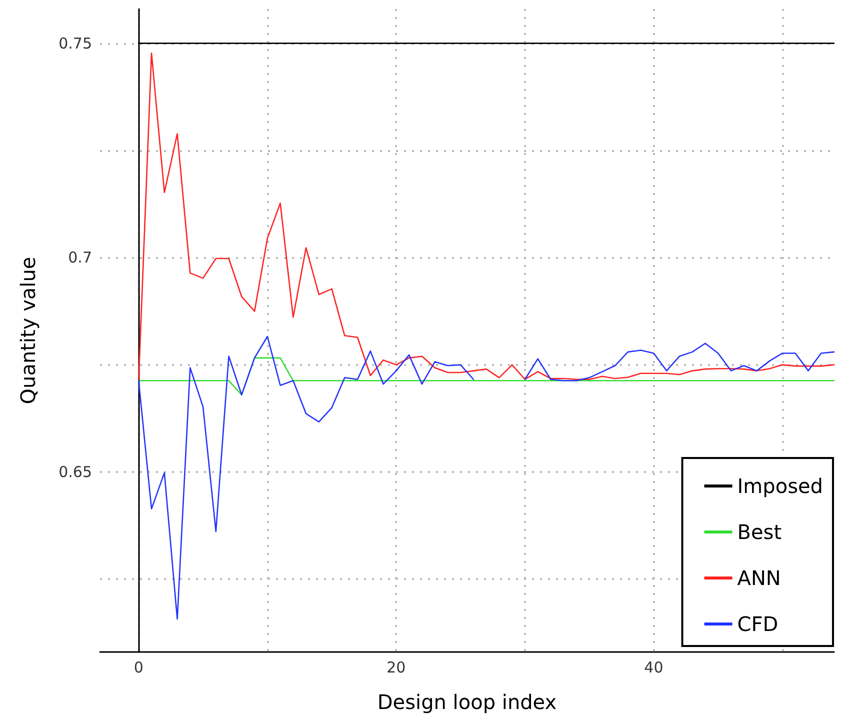 The image size is (843, 726). Describe the element at coordinates (467, 702) in the screenshot. I see `x-axis-title: Design loop index` at that location.